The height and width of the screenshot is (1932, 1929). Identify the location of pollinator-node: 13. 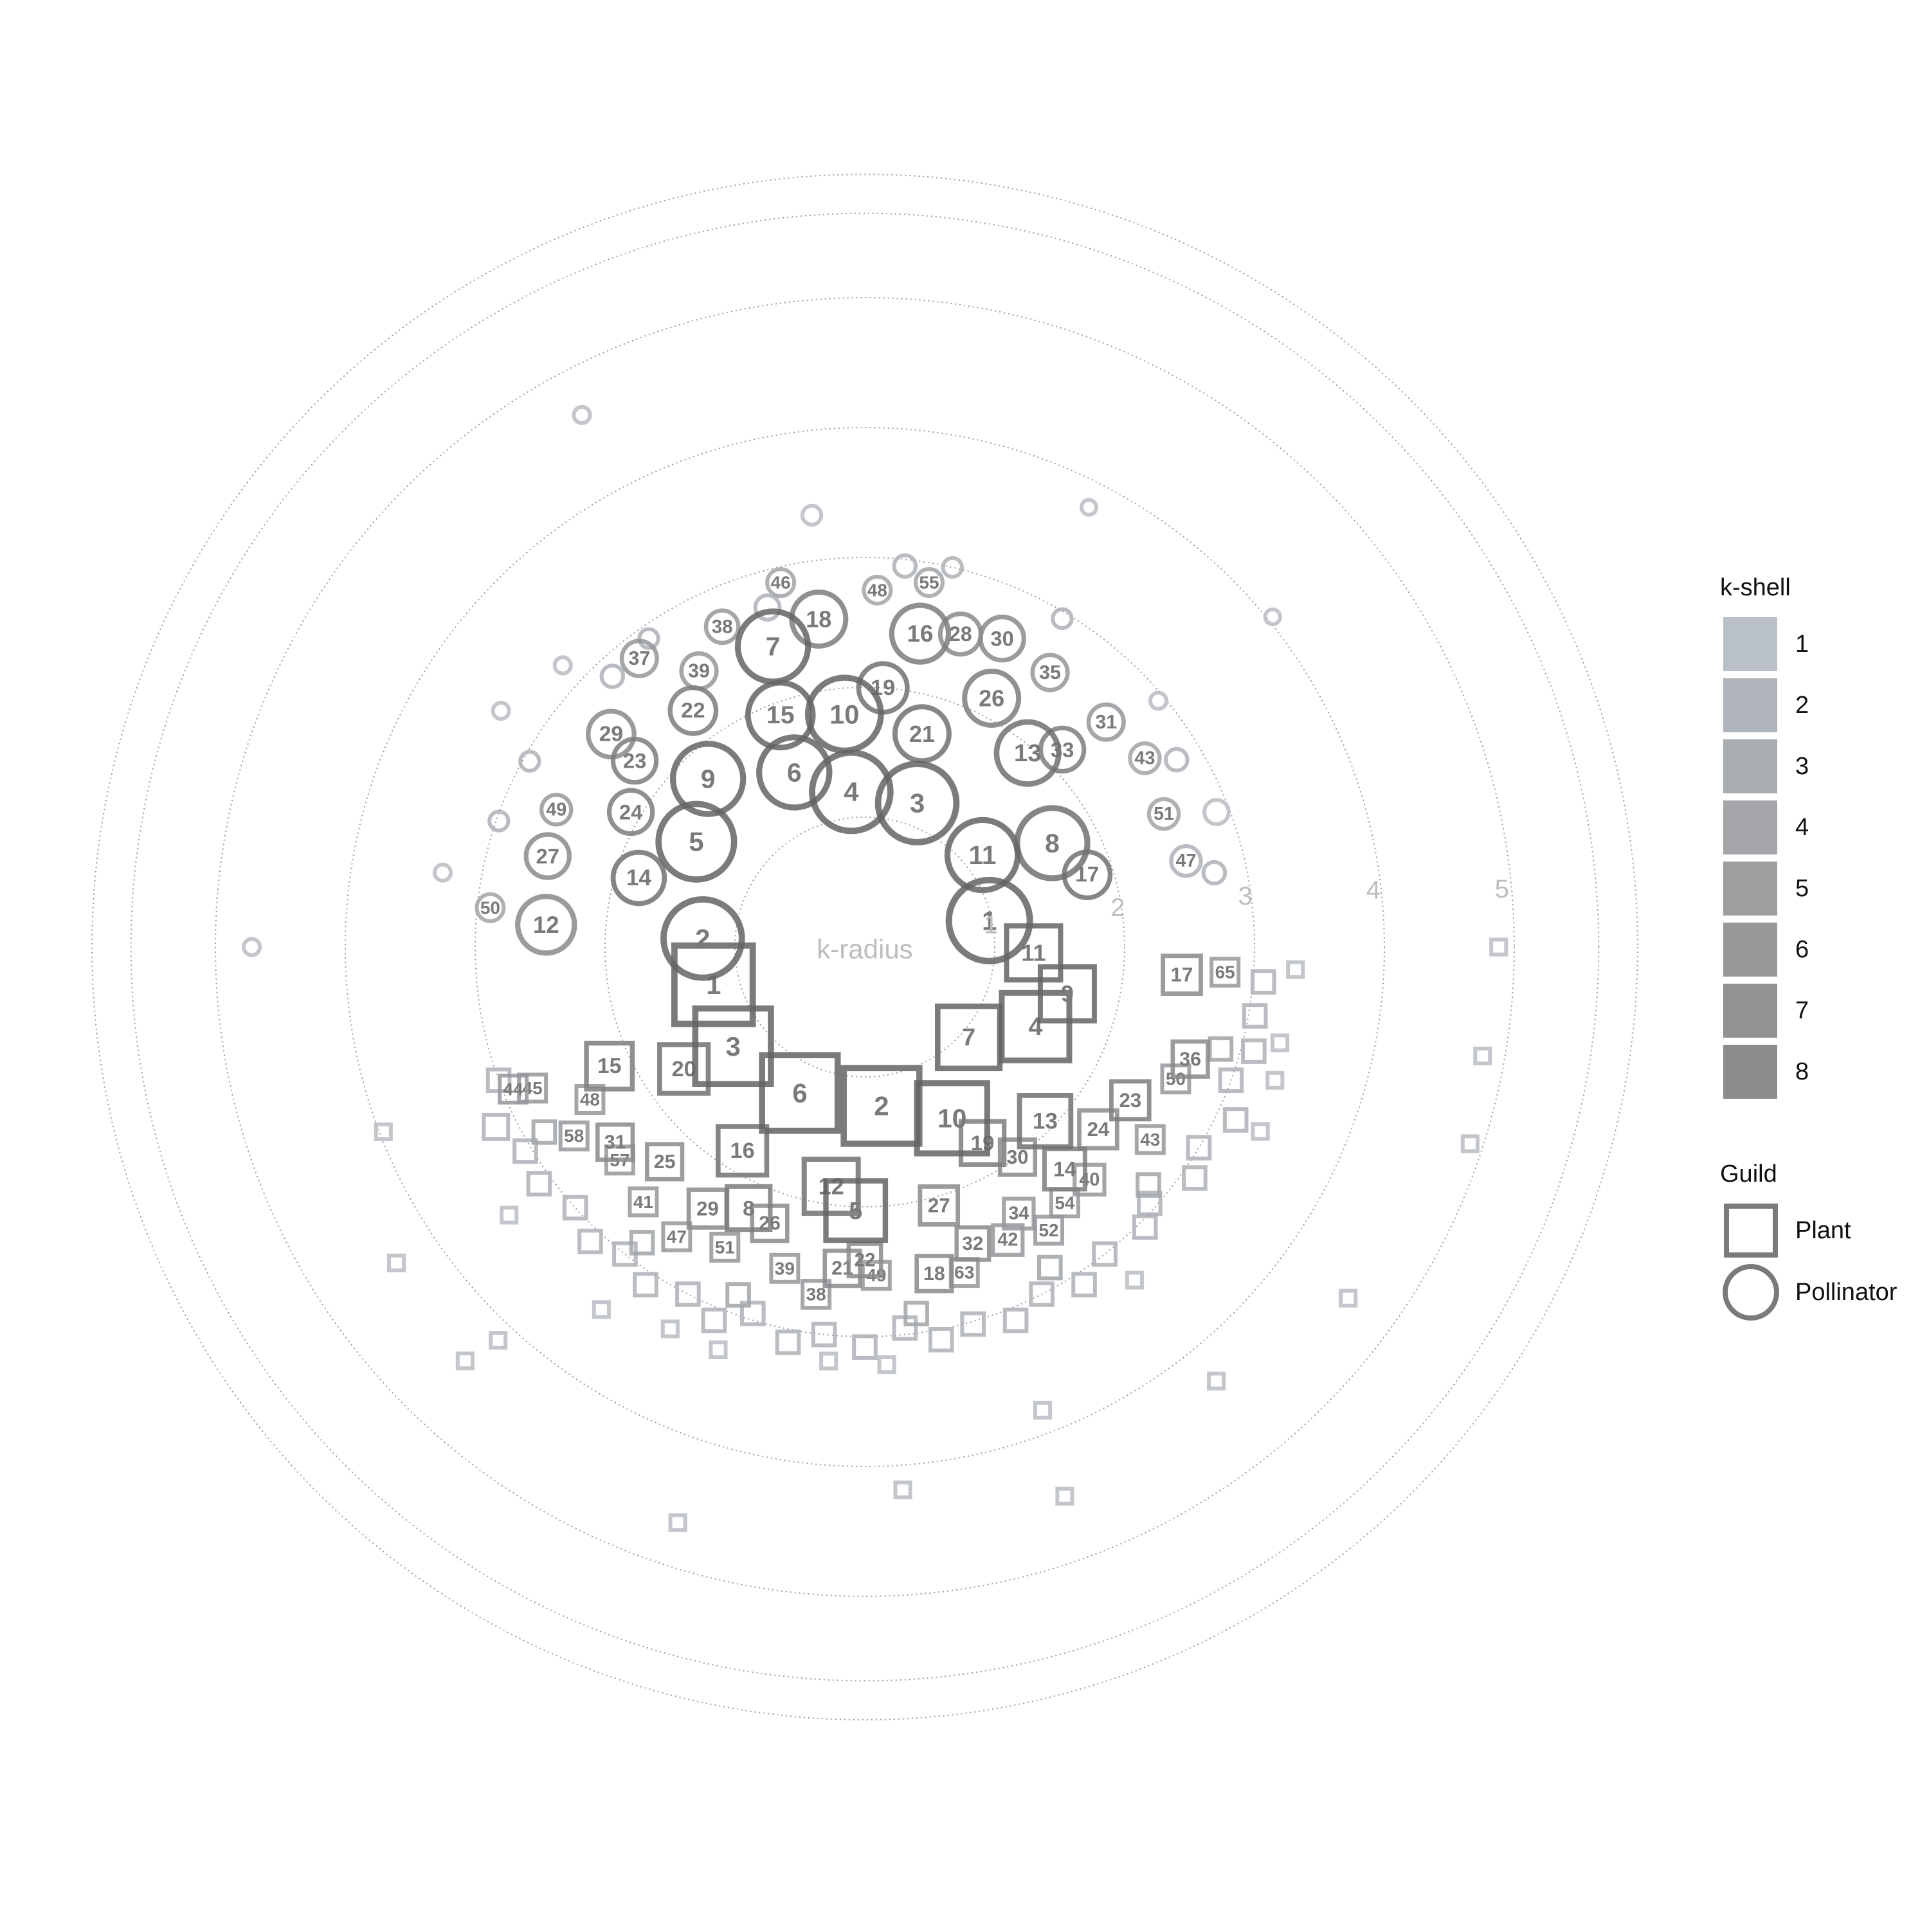
(1027, 753).